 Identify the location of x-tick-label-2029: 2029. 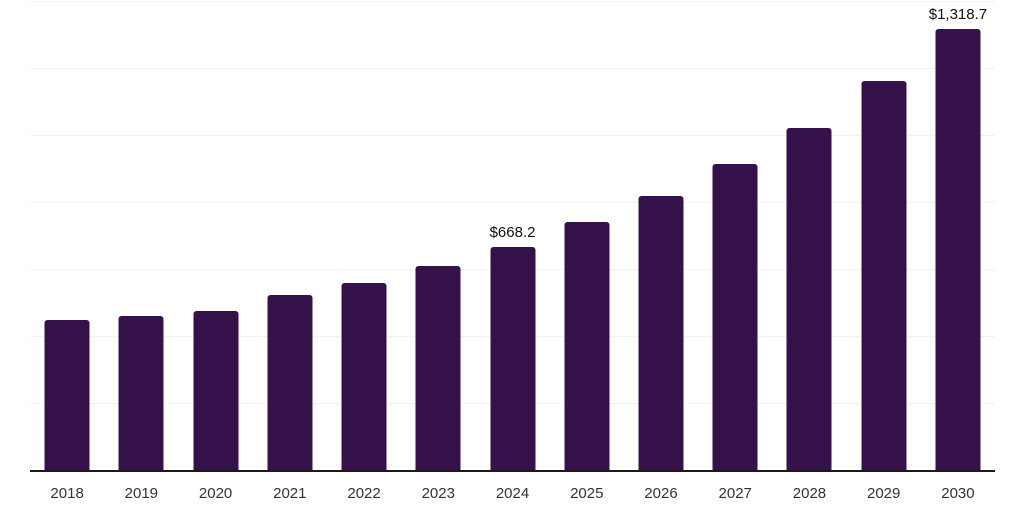
(884, 493).